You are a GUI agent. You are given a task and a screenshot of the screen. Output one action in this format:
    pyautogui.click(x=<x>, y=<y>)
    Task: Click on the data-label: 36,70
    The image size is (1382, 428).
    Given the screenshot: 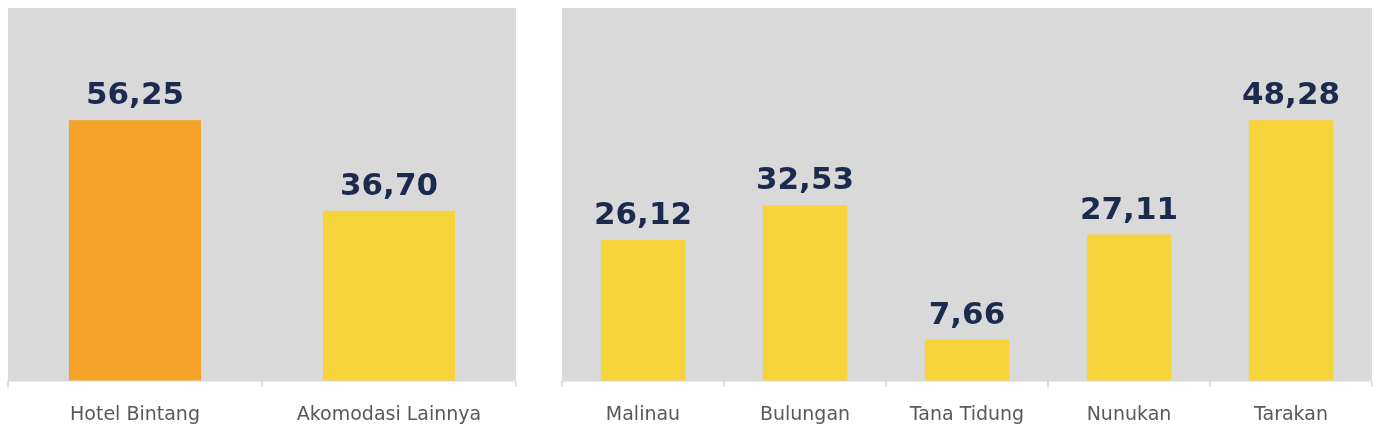 What is the action you would take?
    pyautogui.click(x=389, y=183)
    